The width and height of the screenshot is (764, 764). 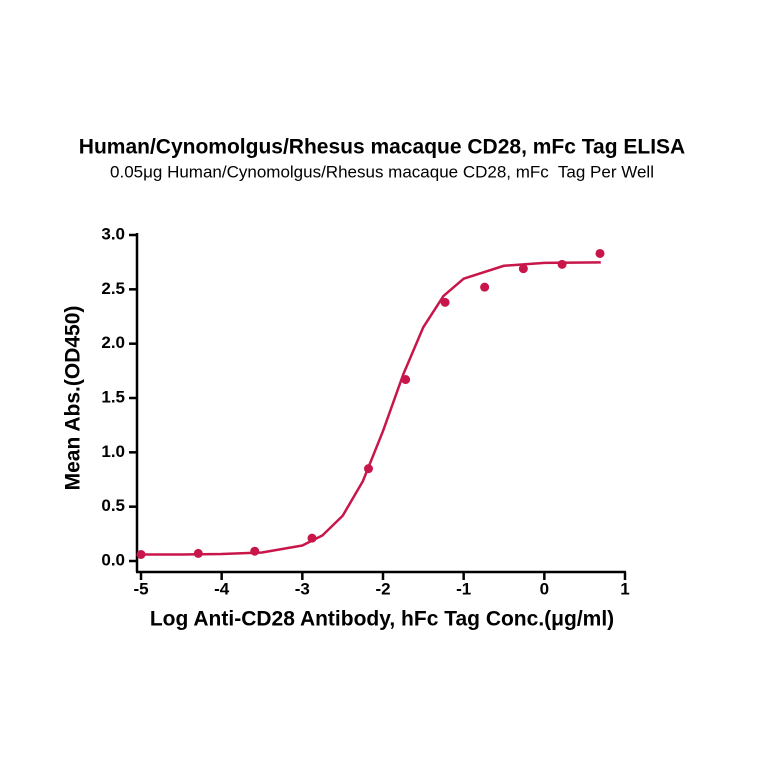 I want to click on y-axis-label: Mean Abs.(OD450), so click(x=73, y=398).